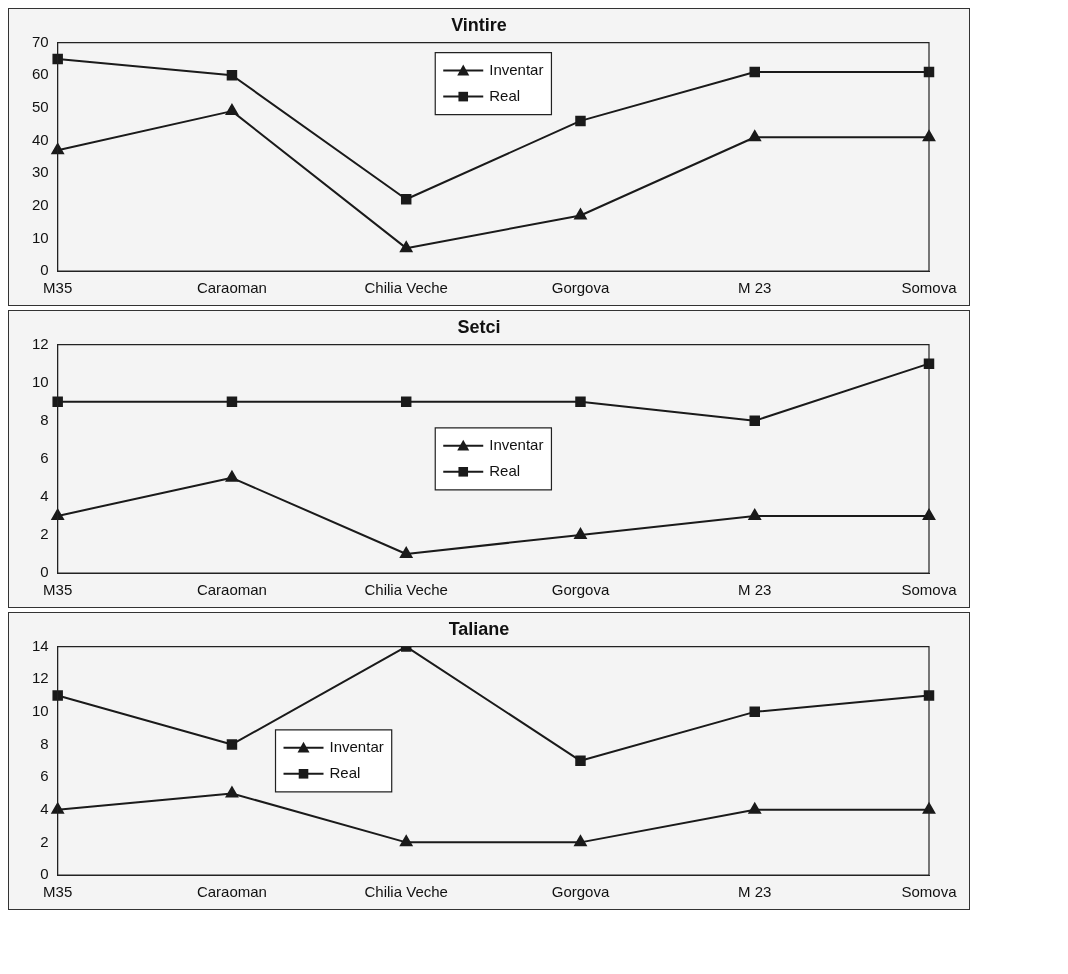 The width and height of the screenshot is (1068, 974). Describe the element at coordinates (40, 172) in the screenshot. I see `y-tick-label: 30` at that location.